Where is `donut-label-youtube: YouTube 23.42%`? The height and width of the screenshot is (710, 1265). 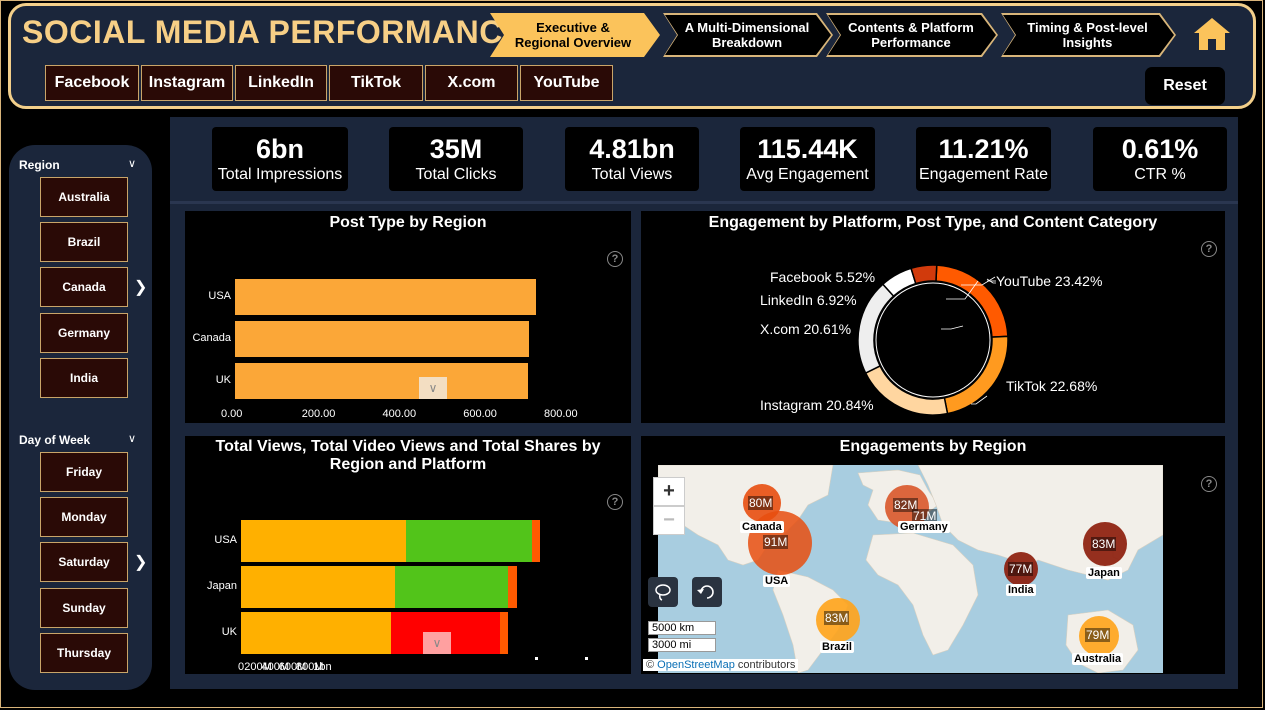
donut-label-youtube: YouTube 23.42% is located at coordinates (1049, 281).